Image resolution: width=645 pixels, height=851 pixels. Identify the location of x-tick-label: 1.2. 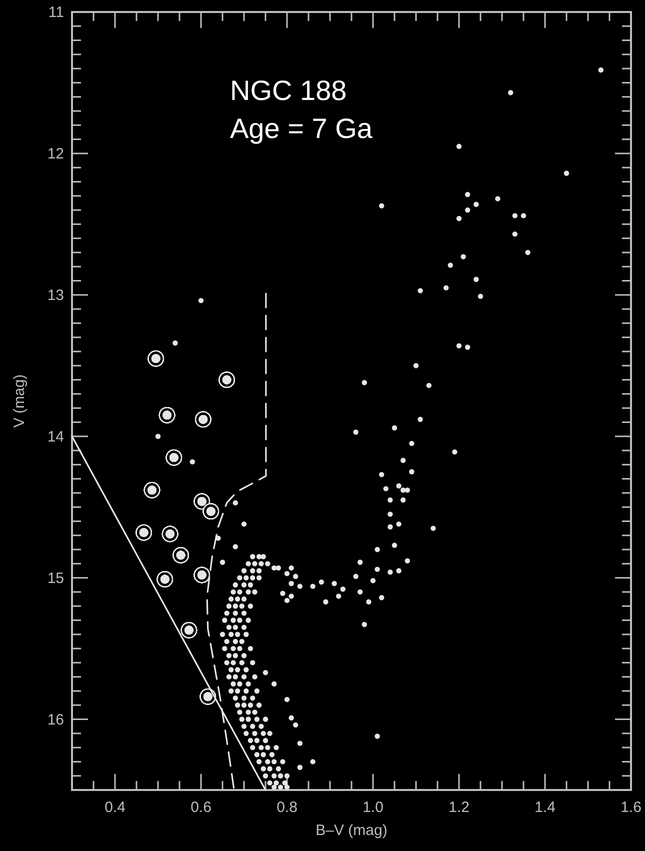
(459, 807).